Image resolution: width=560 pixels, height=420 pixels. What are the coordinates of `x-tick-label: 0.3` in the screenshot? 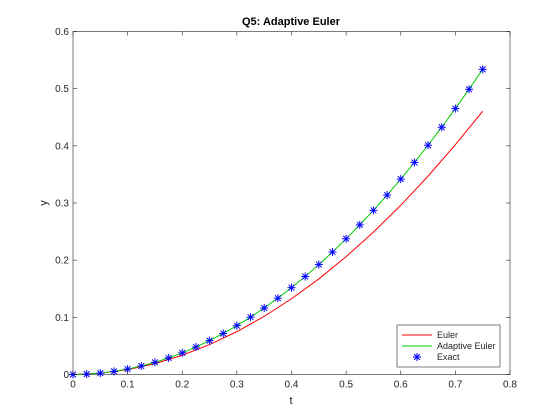 It's located at (237, 385).